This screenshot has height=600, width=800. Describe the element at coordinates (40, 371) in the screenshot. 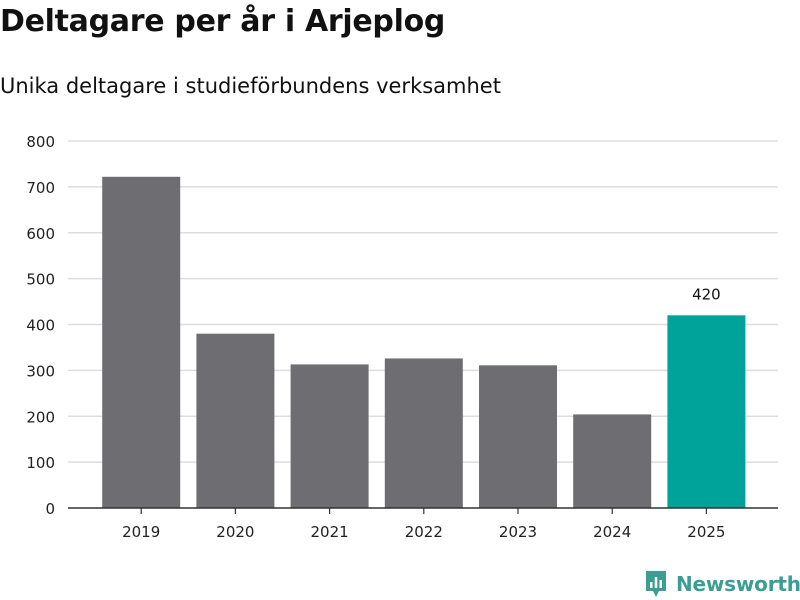

I see `y-tick-label: 300` at that location.